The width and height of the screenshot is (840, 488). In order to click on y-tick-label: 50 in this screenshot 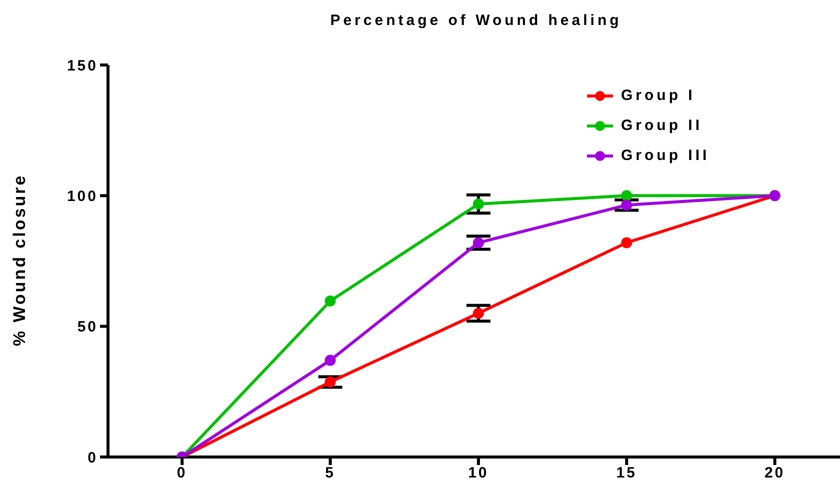, I will do `click(87, 327)`.